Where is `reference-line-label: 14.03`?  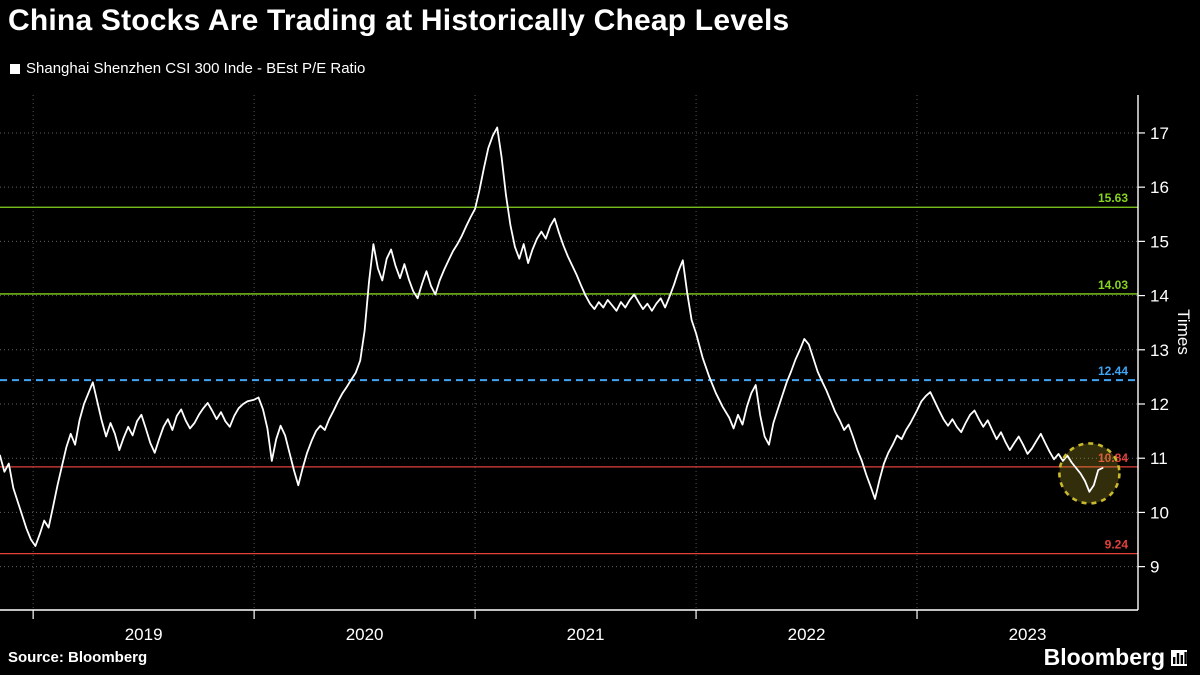 reference-line-label: 14.03 is located at coordinates (1113, 285).